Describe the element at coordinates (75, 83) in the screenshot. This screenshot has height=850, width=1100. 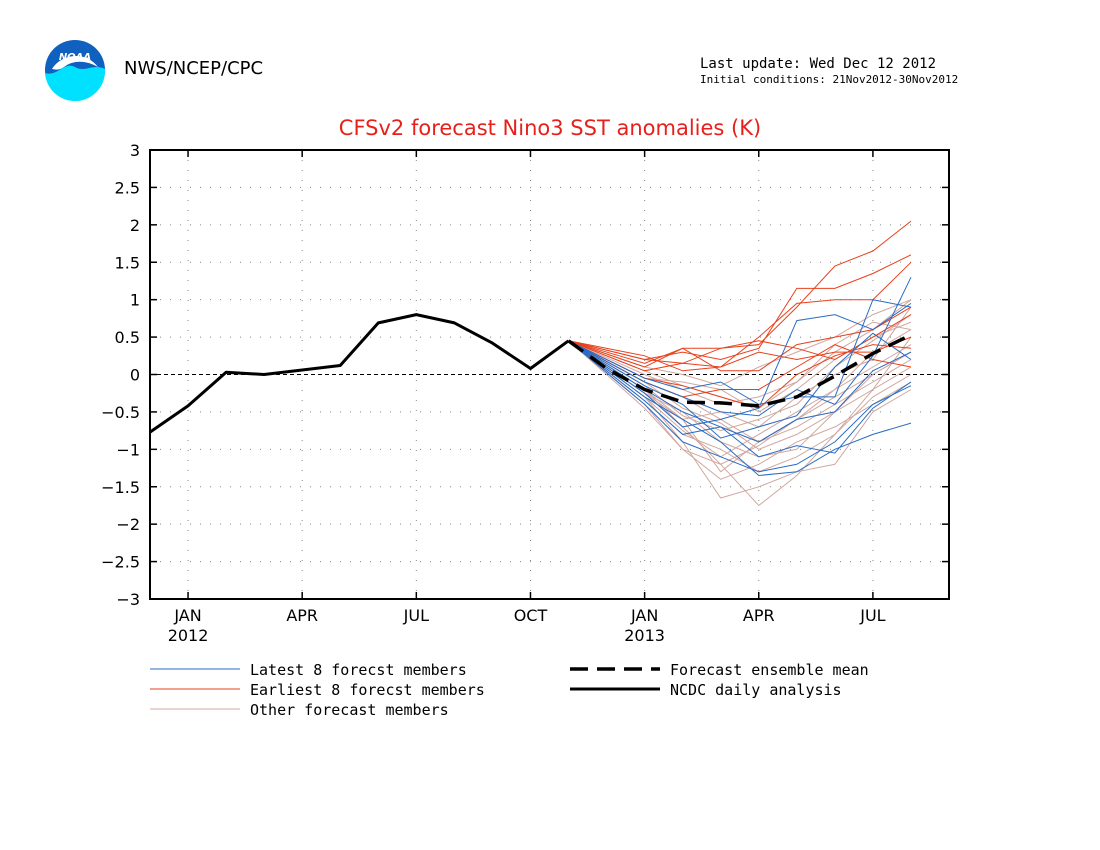
I see `logo-water` at that location.